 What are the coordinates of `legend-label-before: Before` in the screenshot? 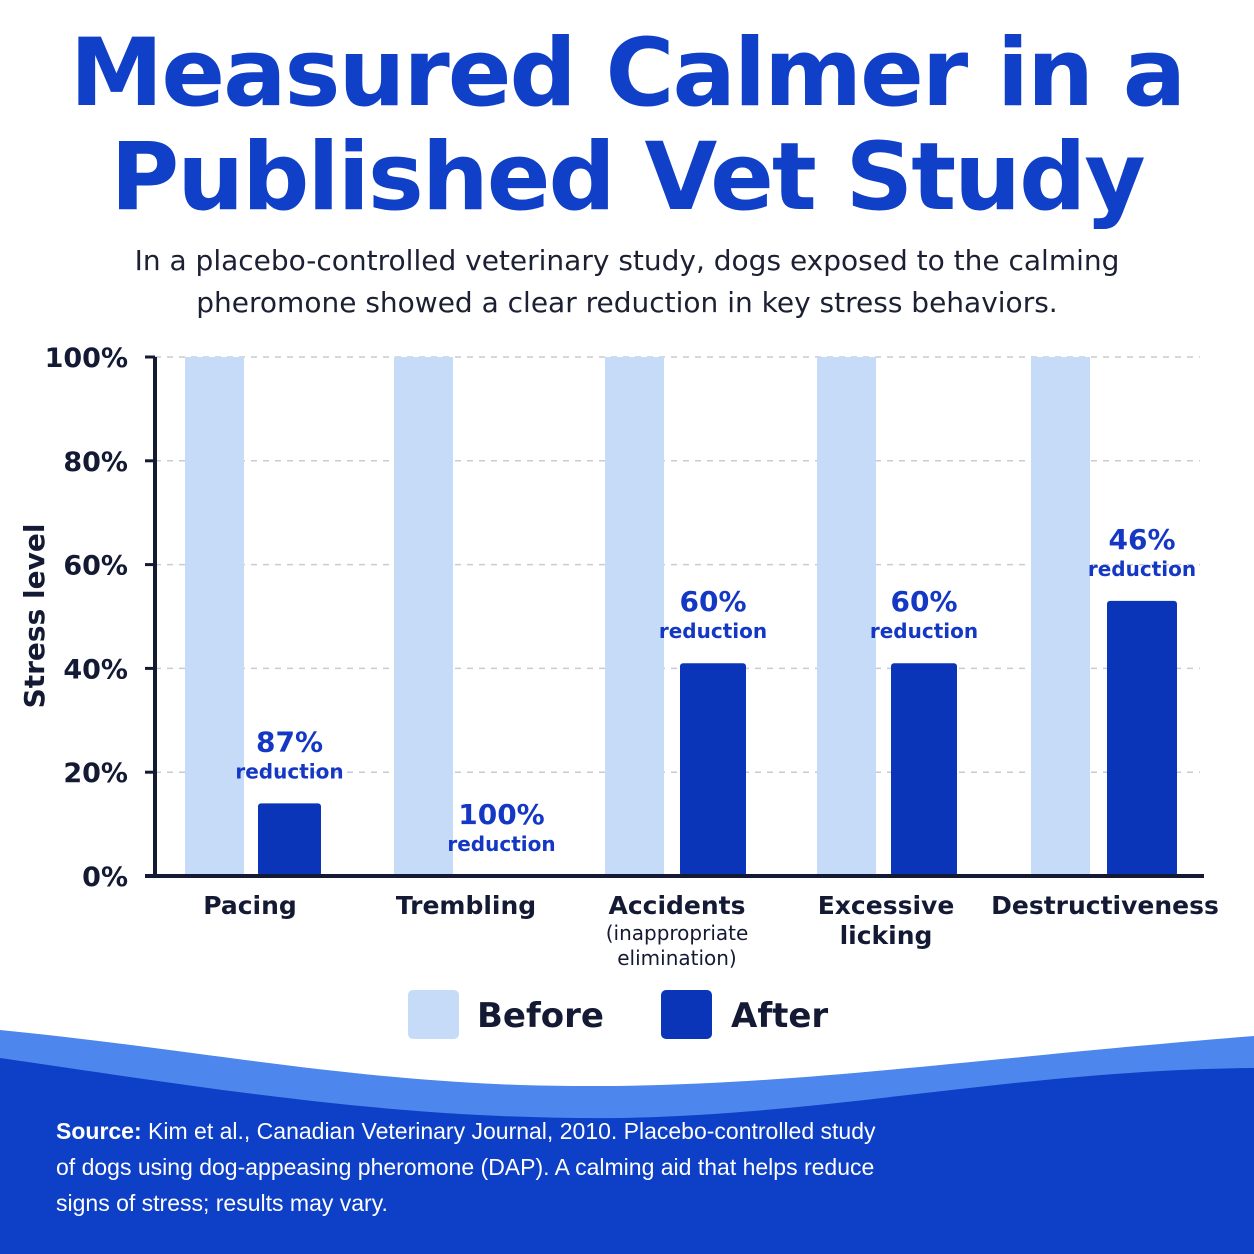 It's located at (540, 1016).